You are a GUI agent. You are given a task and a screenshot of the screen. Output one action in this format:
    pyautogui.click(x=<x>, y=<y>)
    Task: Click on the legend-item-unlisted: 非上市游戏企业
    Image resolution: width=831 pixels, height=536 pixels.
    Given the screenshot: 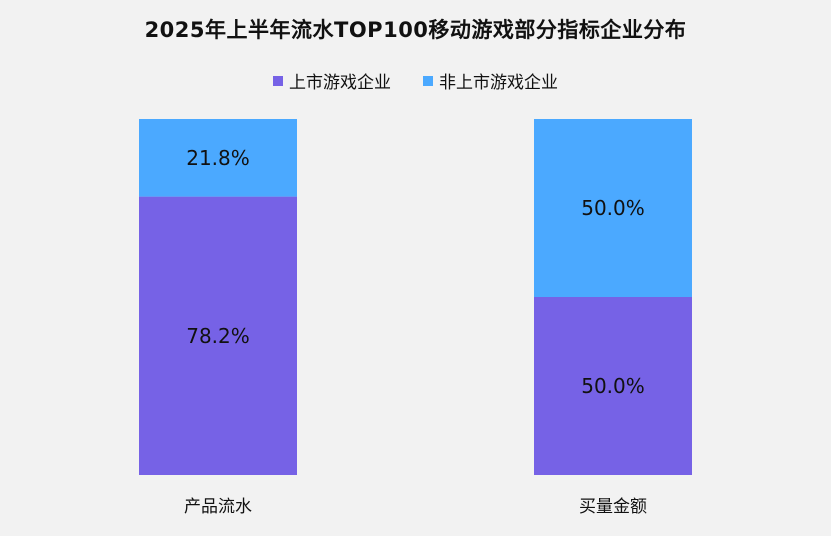 What is the action you would take?
    pyautogui.click(x=490, y=80)
    